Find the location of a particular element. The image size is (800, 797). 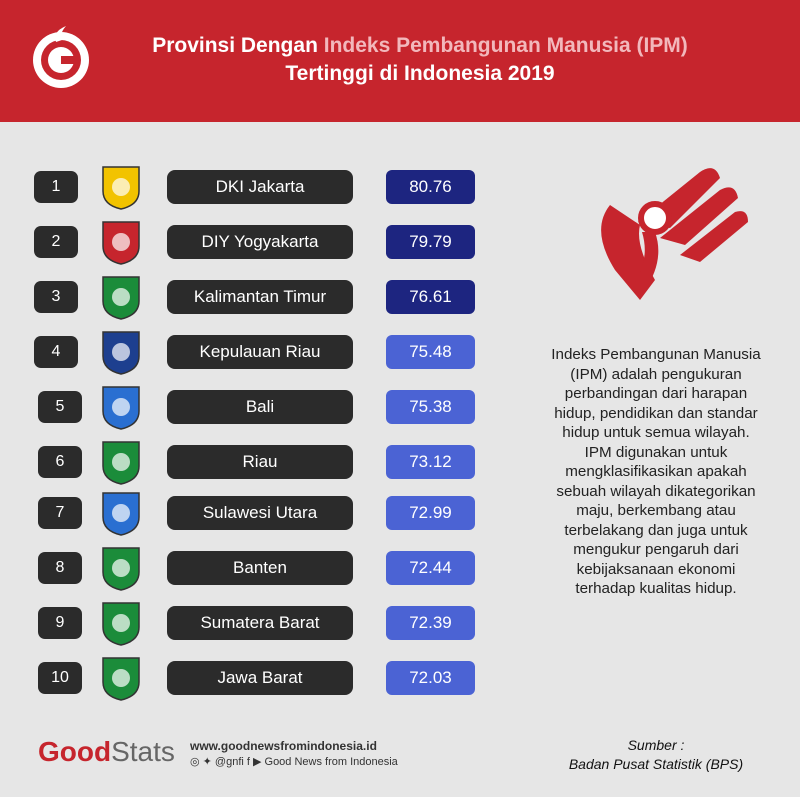

ipm-value: 72.39 is located at coordinates (430, 623).